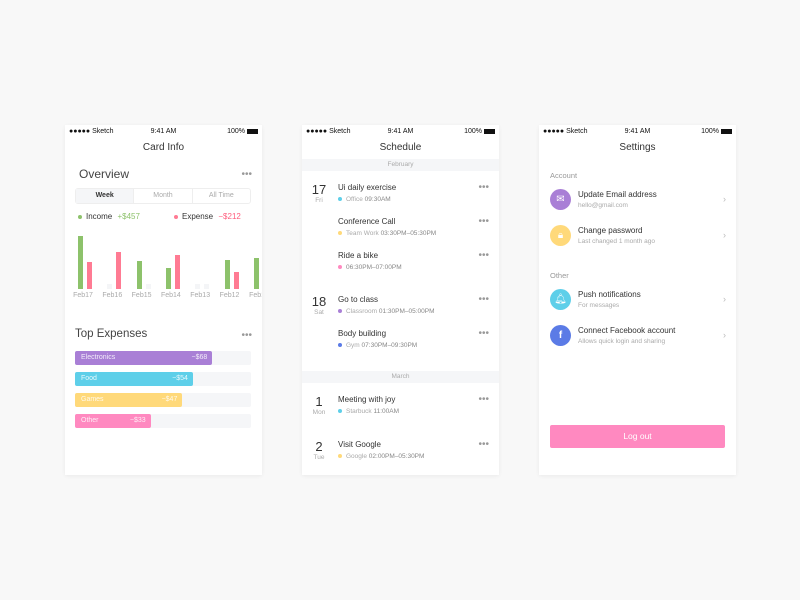 This screenshot has width=800, height=600. Describe the element at coordinates (354, 199) in the screenshot. I see `event-place: Office` at that location.